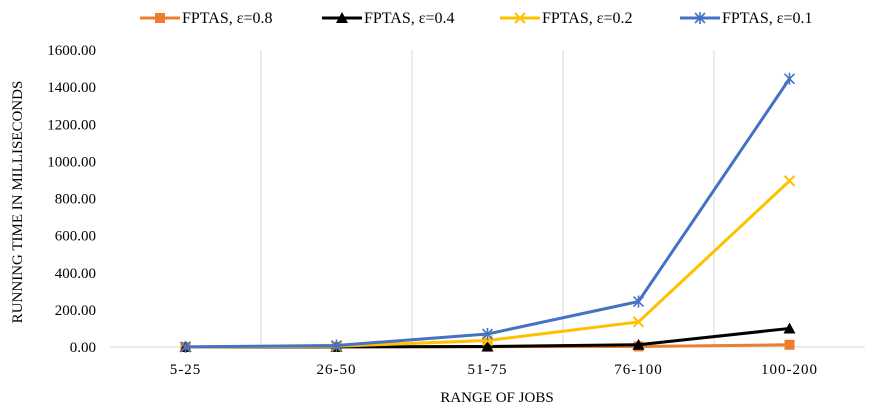 Image resolution: width=875 pixels, height=409 pixels. I want to click on y-tick-label: 0.00, so click(83, 348).